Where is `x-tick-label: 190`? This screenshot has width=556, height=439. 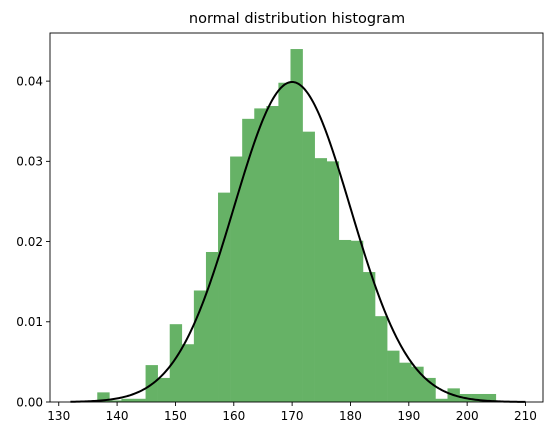
x-tick-label: 190 is located at coordinates (408, 416).